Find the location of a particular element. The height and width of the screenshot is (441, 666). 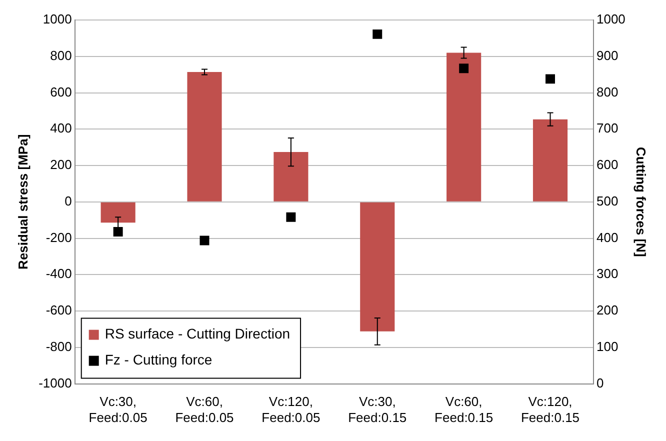

x-tick-label: Vc:30, Feed:0.05 is located at coordinates (118, 409).